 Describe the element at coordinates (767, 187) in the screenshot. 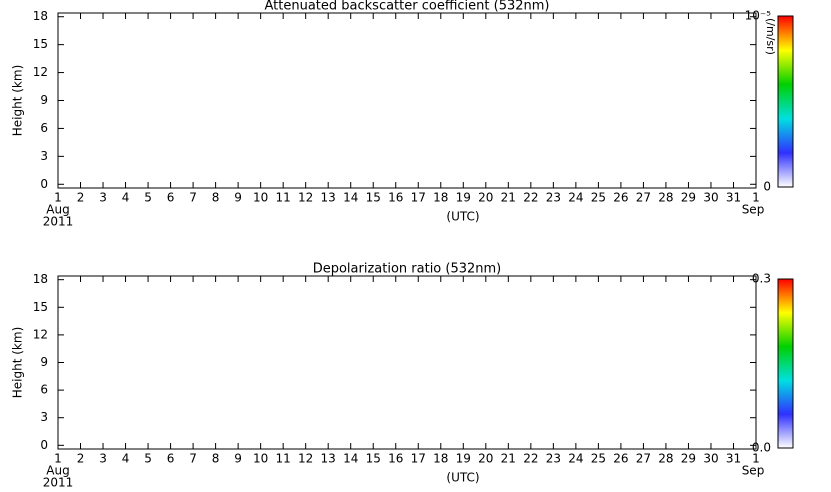

I see `colorbar-tick-label: 0` at that location.